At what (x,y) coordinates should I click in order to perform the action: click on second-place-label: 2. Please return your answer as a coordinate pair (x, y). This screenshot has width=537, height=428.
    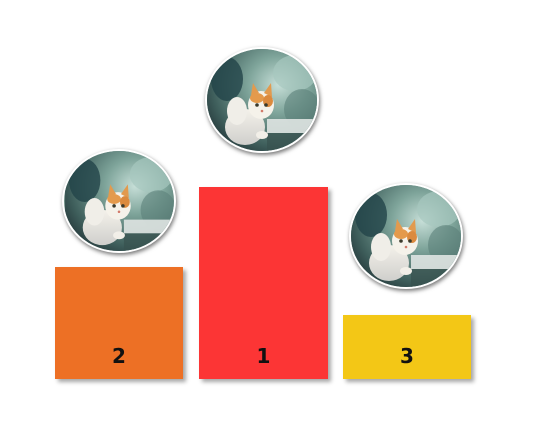
    Looking at the image, I should click on (119, 356).